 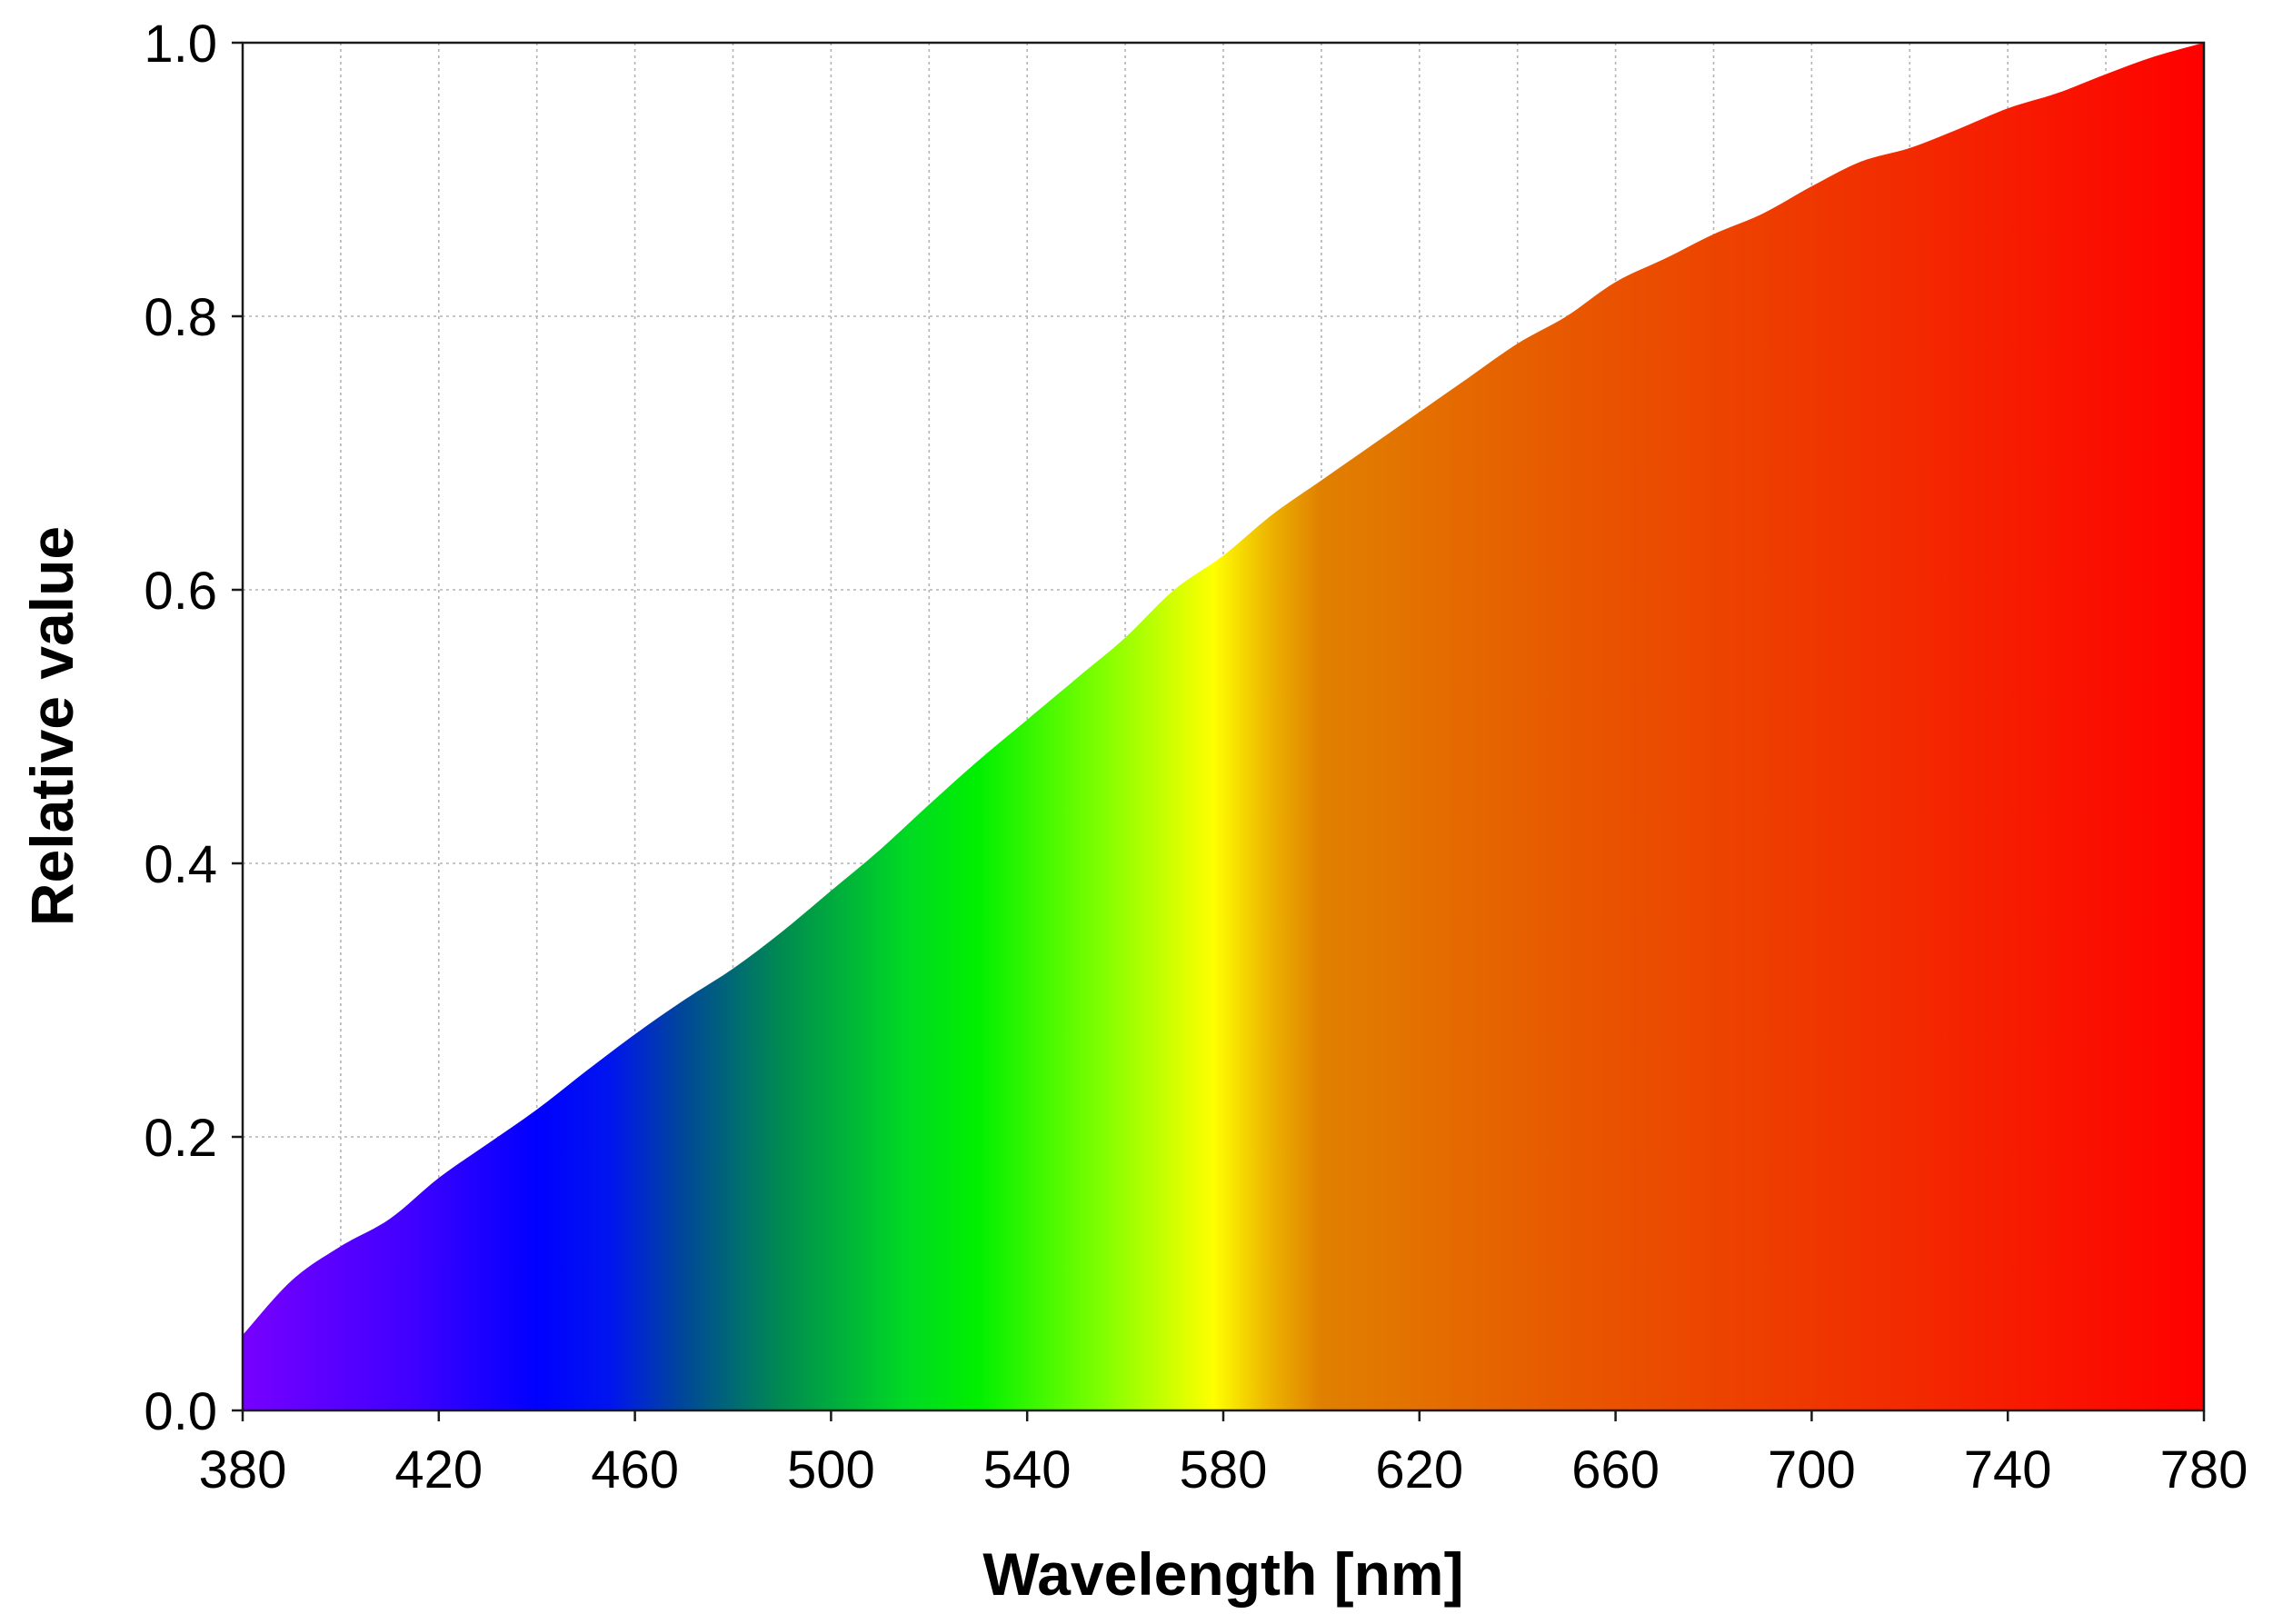 What do you see at coordinates (180, 591) in the screenshot?
I see `y-tick-label: 0.6` at bounding box center [180, 591].